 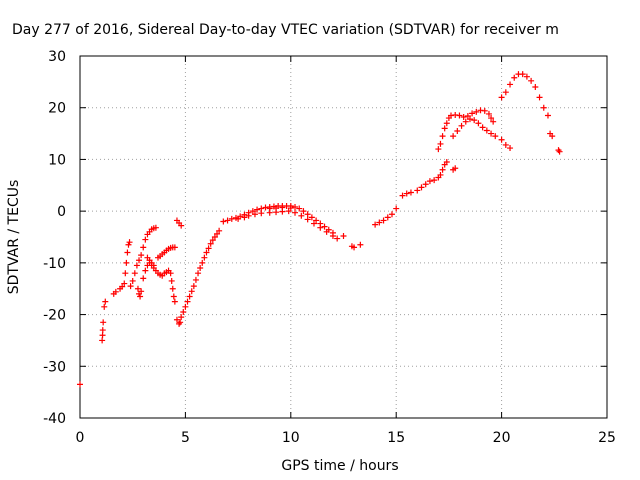 I want to click on y-tick-label: 30, so click(x=57, y=57).